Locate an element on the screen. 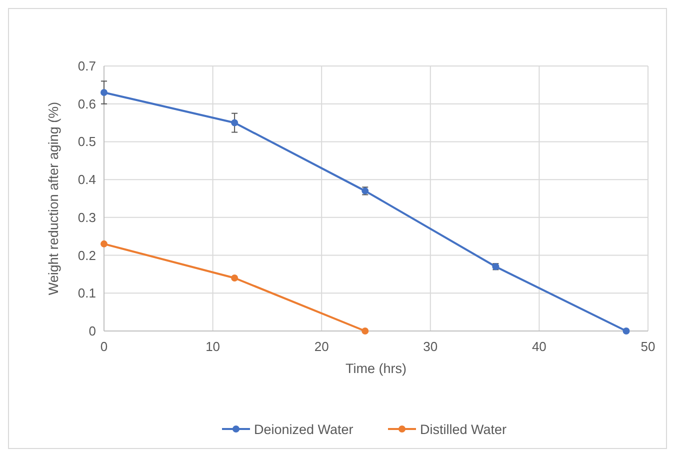 The image size is (675, 457). x-tick-label: 10 is located at coordinates (213, 346).